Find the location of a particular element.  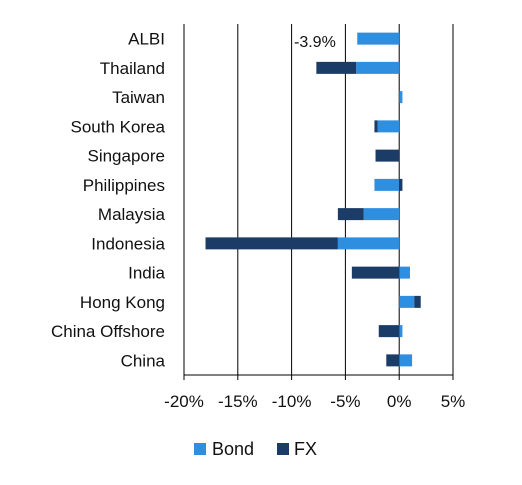

category-label: Indonesia is located at coordinates (128, 243).